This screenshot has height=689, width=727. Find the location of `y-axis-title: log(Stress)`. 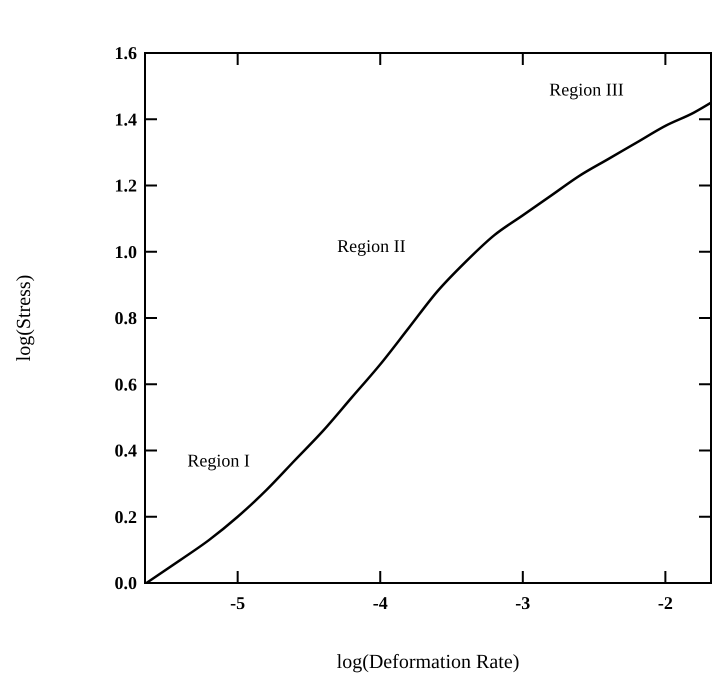

y-axis-title: log(Stress) is located at coordinates (24, 318).